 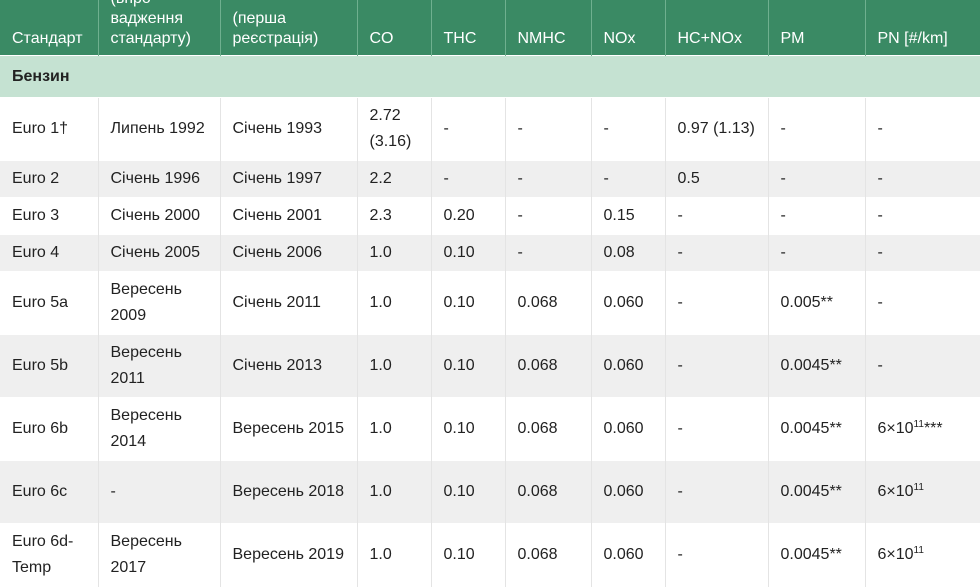 What do you see at coordinates (49, 429) in the screenshot?
I see `cell-standard: Euro 6b` at bounding box center [49, 429].